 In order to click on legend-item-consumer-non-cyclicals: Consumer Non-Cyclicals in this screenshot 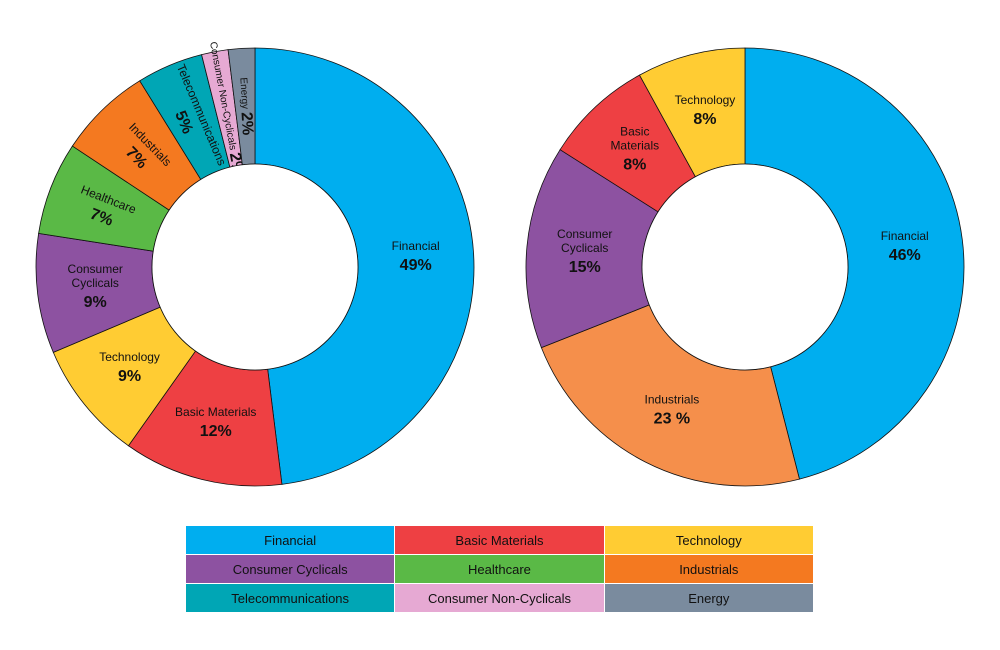, I will do `click(500, 598)`.